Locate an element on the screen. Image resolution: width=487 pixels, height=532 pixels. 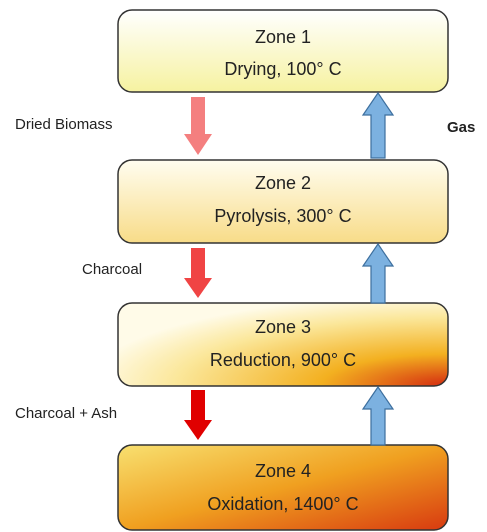
zone-title: Zone 4 is located at coordinates (283, 471).